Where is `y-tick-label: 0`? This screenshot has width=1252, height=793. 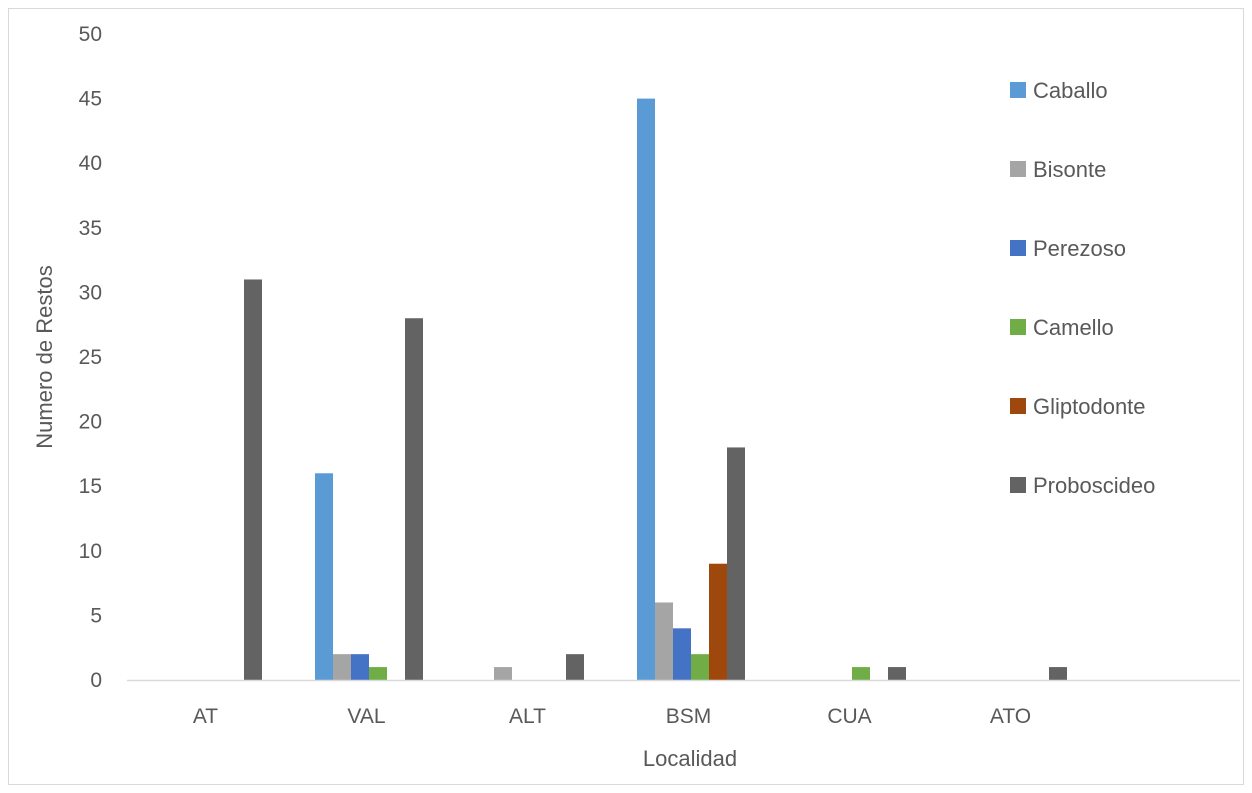
y-tick-label: 0 is located at coordinates (96, 680).